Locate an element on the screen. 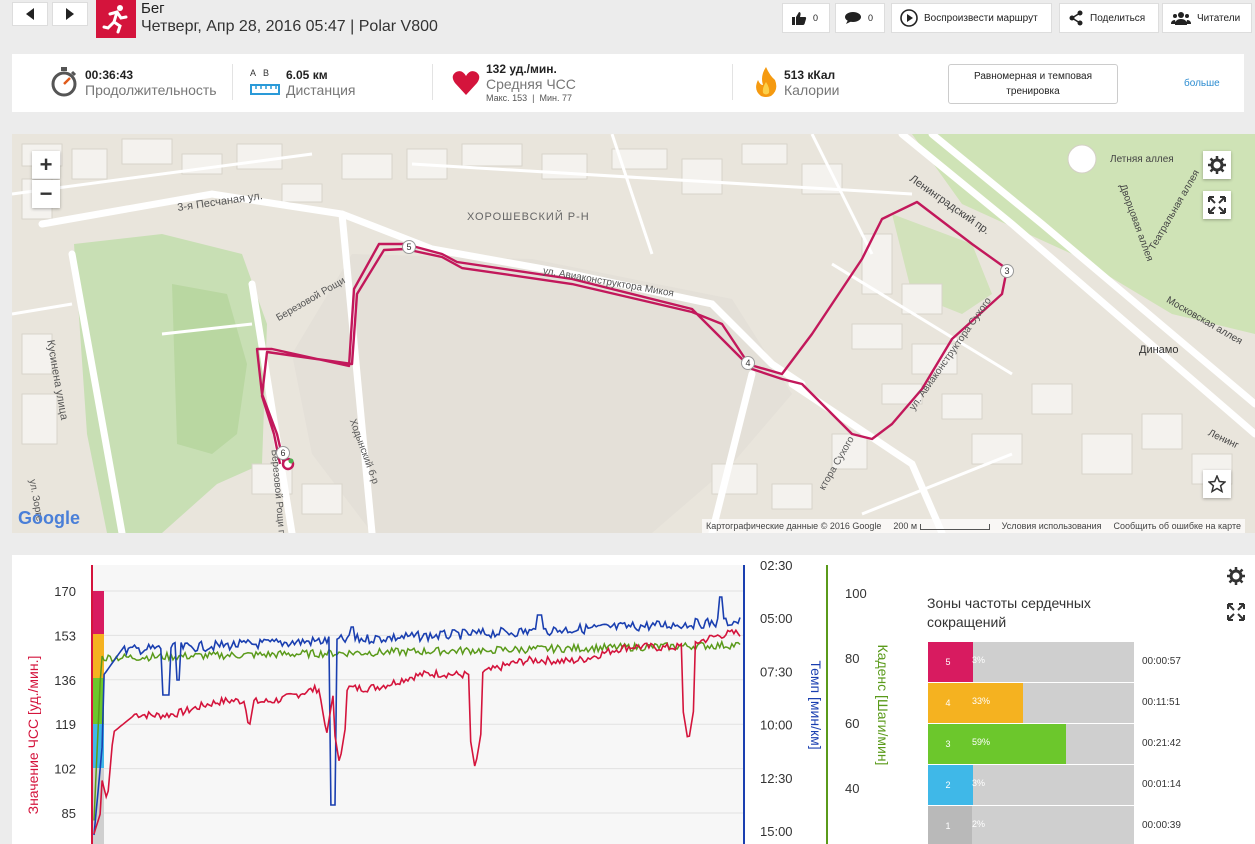  chevron-right-icon is located at coordinates (70, 14).